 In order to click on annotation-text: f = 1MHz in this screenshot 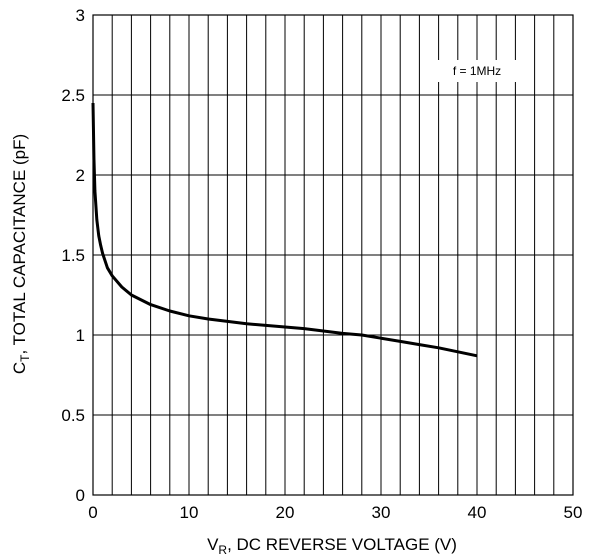, I will do `click(477, 71)`.